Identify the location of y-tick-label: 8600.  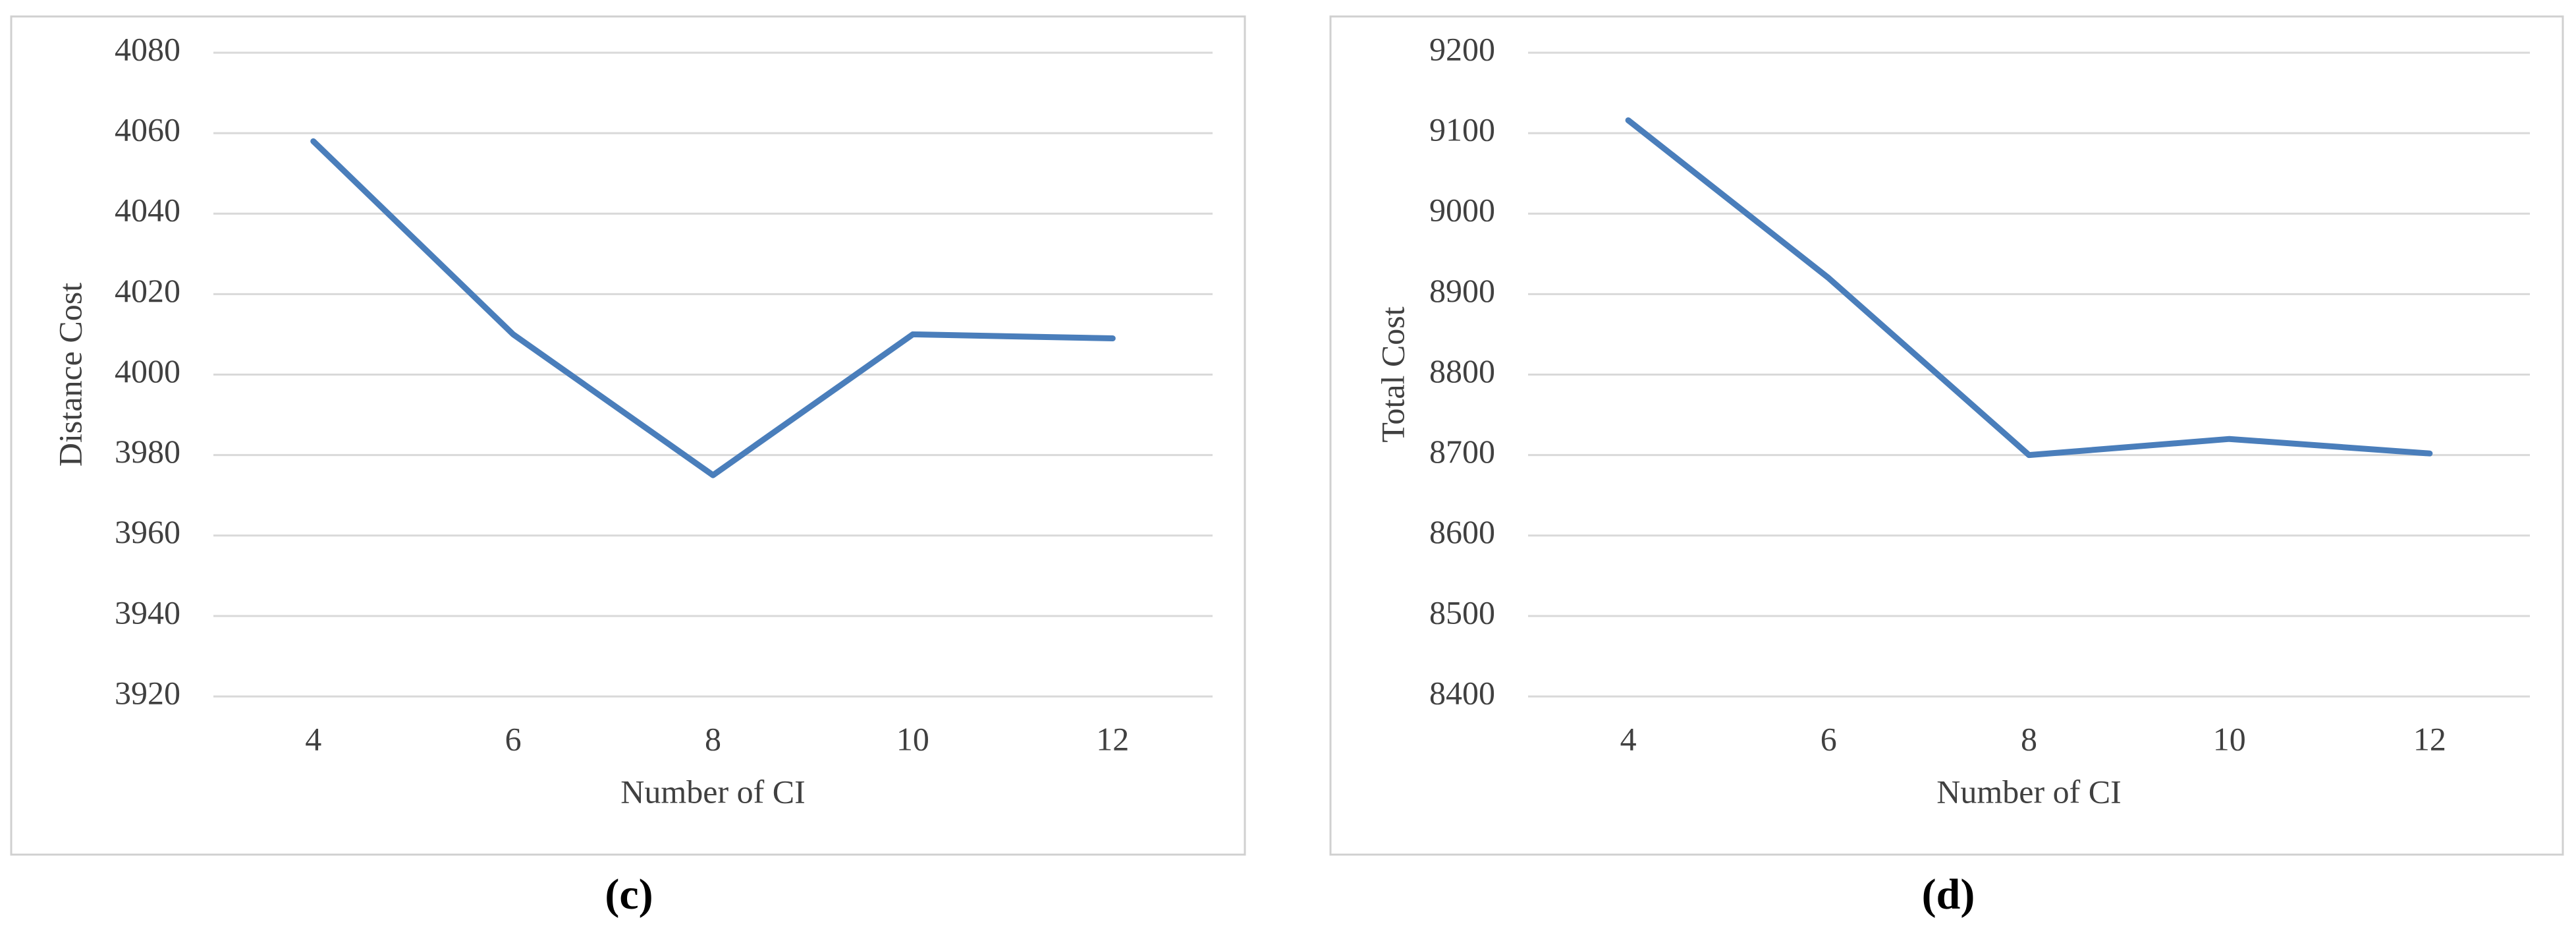
(1462, 531).